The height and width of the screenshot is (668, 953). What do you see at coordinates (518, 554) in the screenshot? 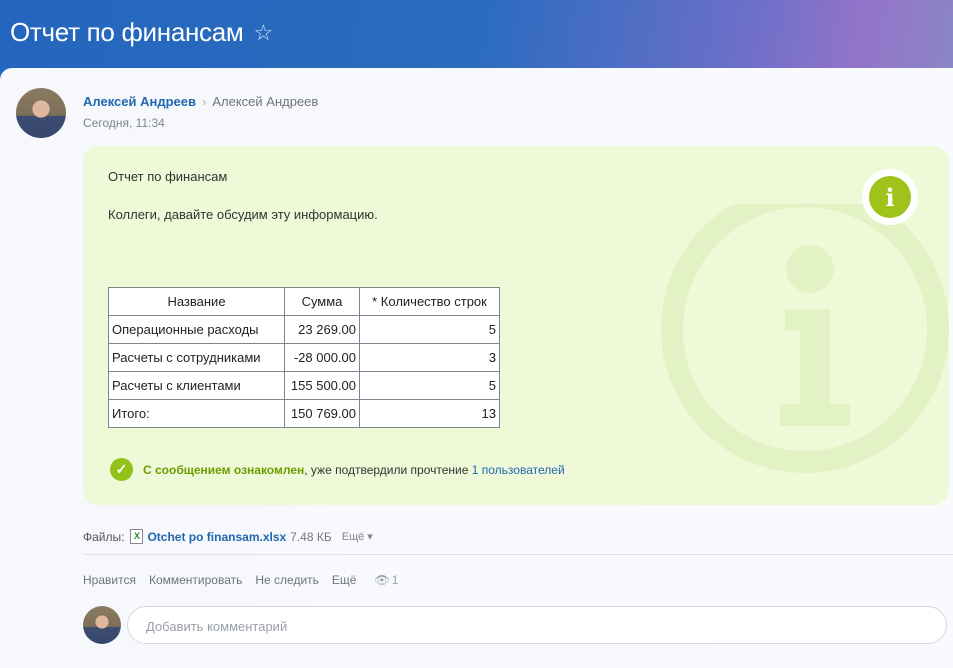
I see `divider` at bounding box center [518, 554].